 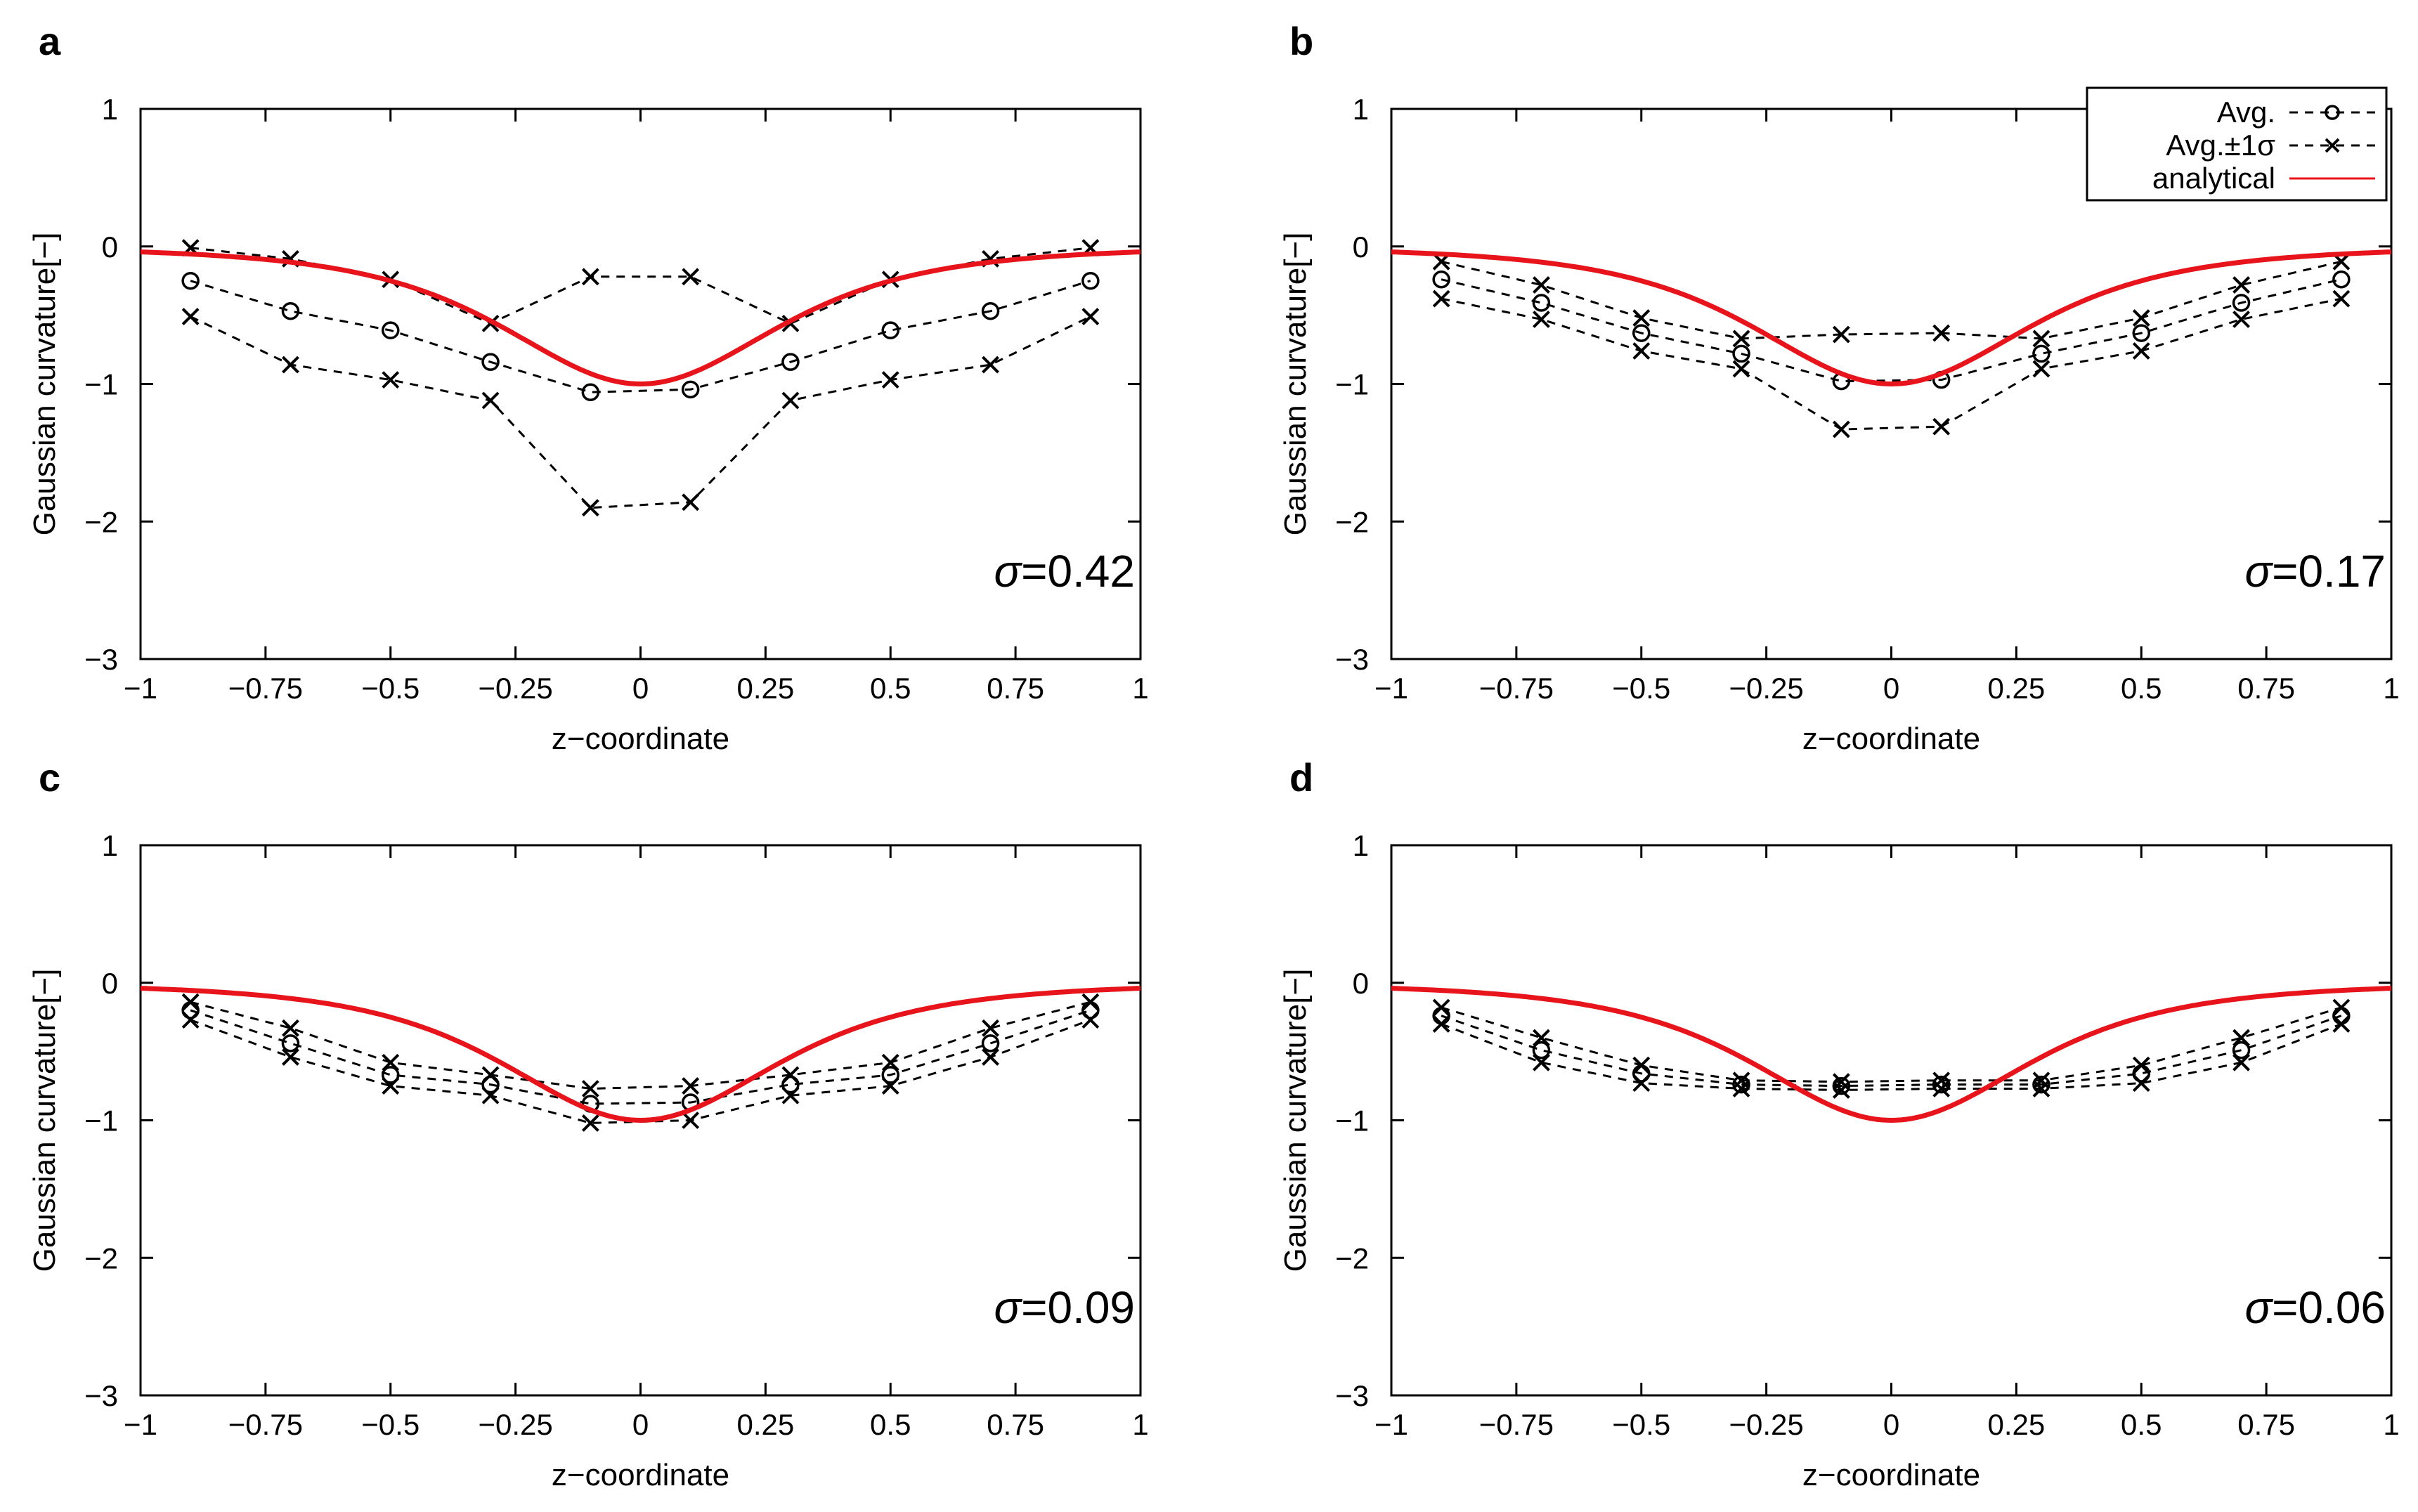 I want to click on legend-label: analytical, so click(x=2214, y=178).